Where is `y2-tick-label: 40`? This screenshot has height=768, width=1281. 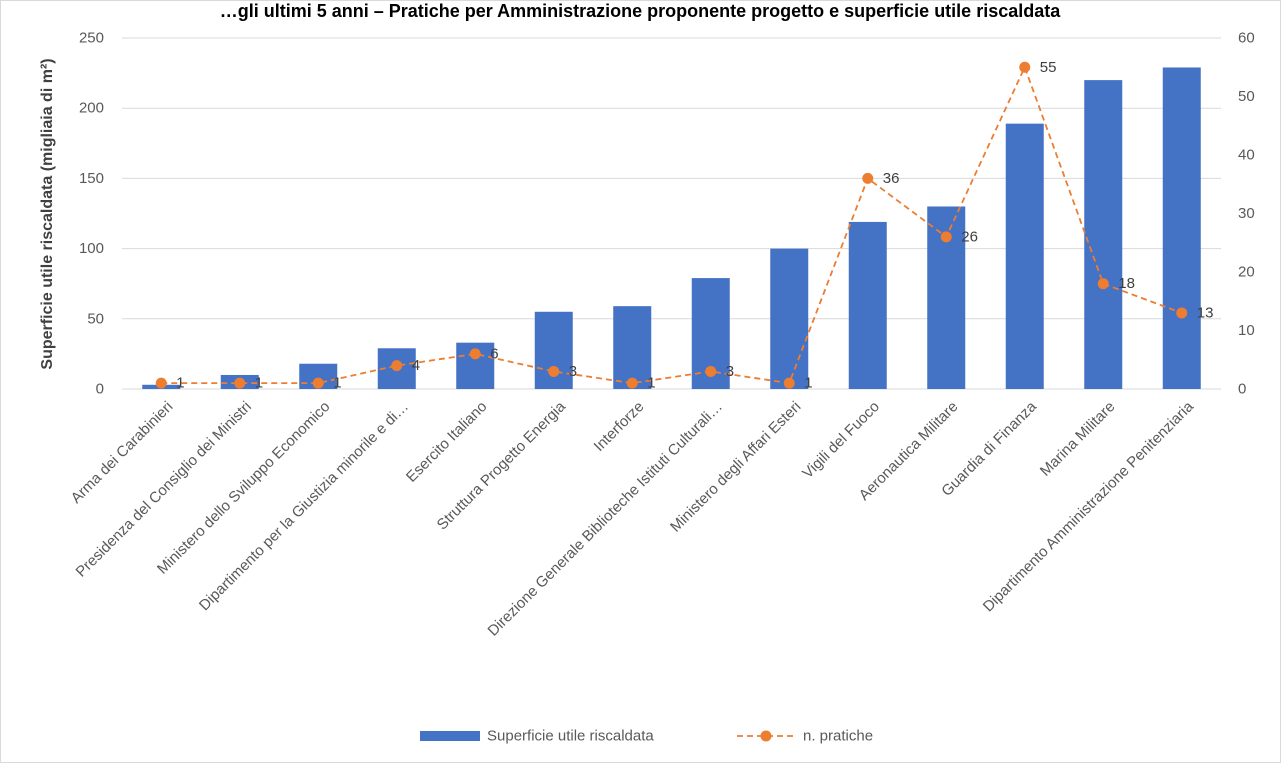 y2-tick-label: 40 is located at coordinates (1246, 155).